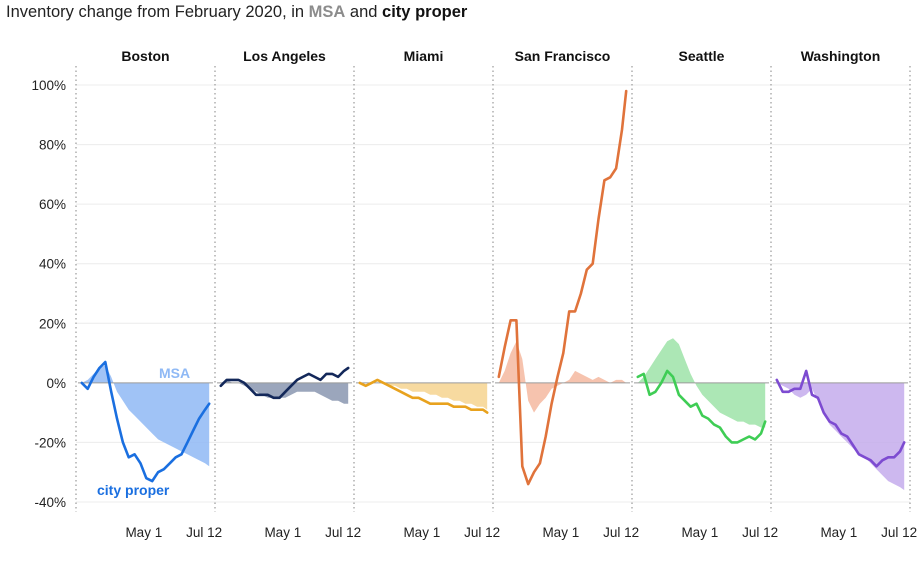 This screenshot has width=919, height=565. What do you see at coordinates (364, 12) in the screenshot?
I see `title-middle: and` at bounding box center [364, 12].